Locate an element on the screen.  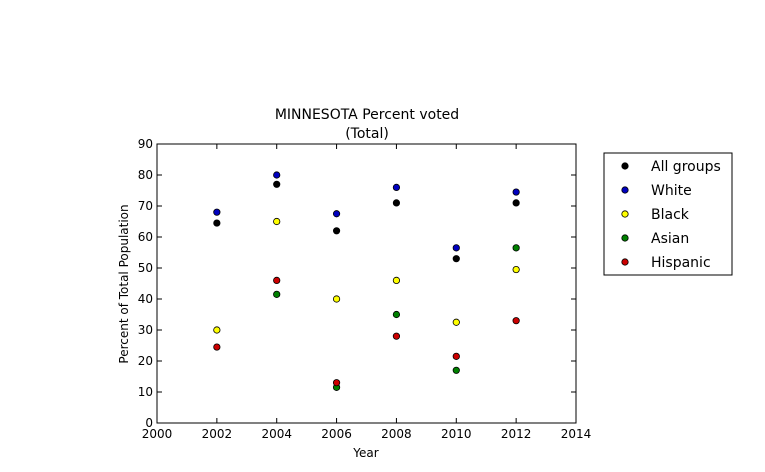
y-tick-label: 50 is located at coordinates (145, 268).